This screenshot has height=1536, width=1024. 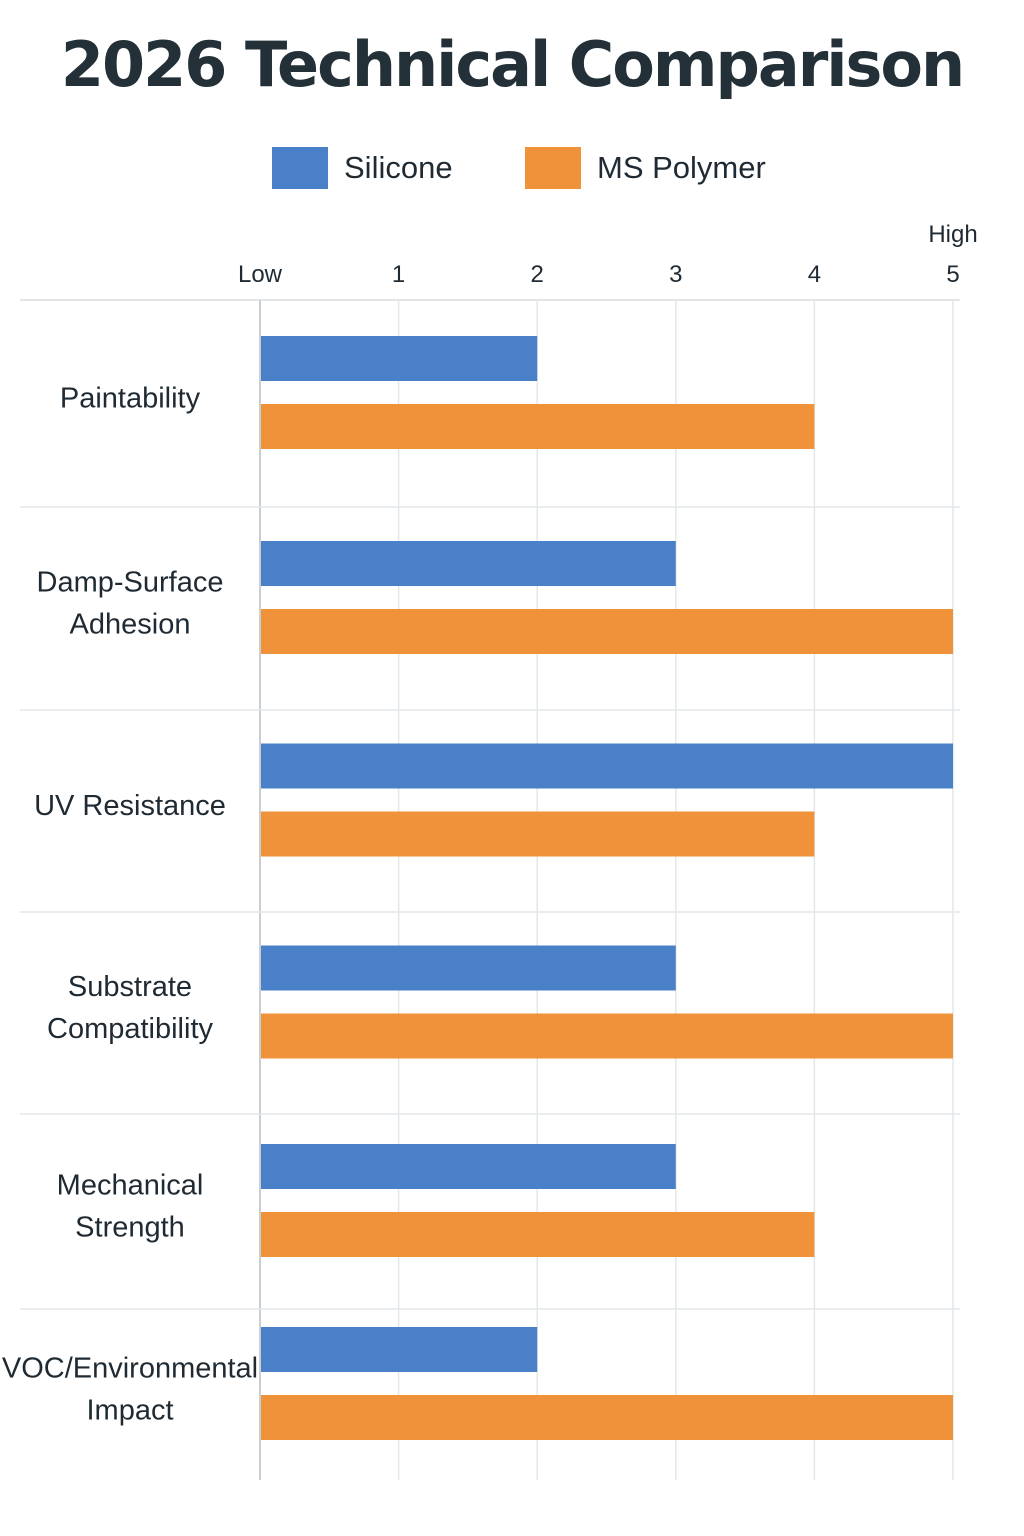 What do you see at coordinates (130, 1369) in the screenshot?
I see `category-label-6-line-1: VOC/Environmental` at bounding box center [130, 1369].